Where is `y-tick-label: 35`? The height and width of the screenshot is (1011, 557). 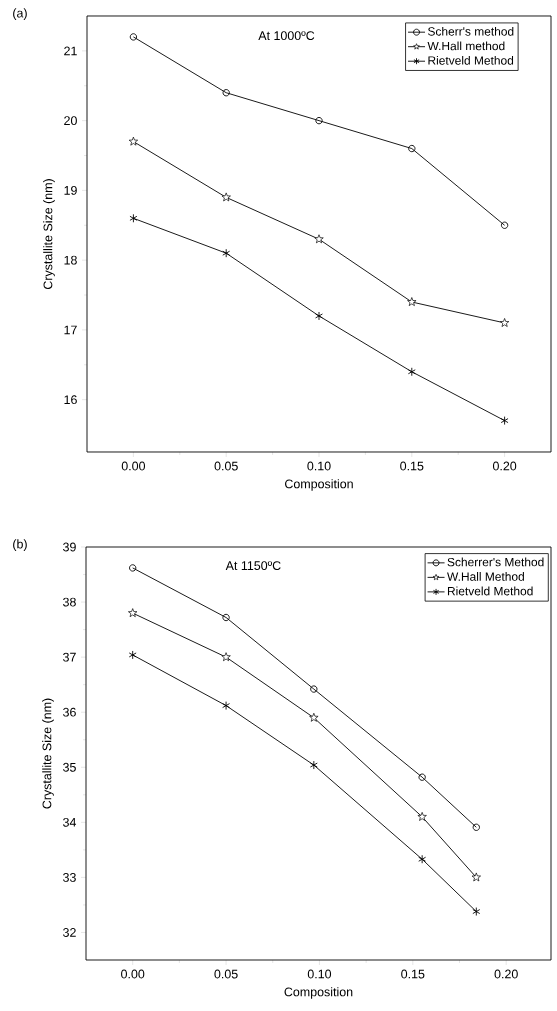
y-tick-label: 35 is located at coordinates (69, 767).